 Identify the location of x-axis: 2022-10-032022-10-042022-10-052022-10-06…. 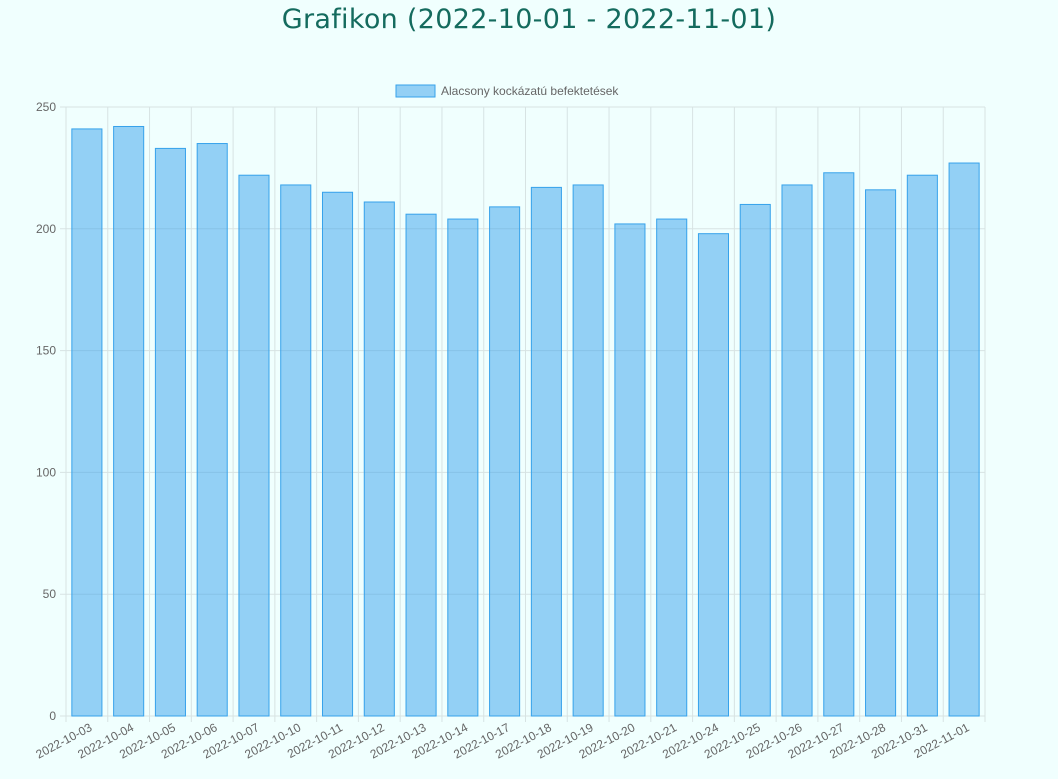
(503, 740).